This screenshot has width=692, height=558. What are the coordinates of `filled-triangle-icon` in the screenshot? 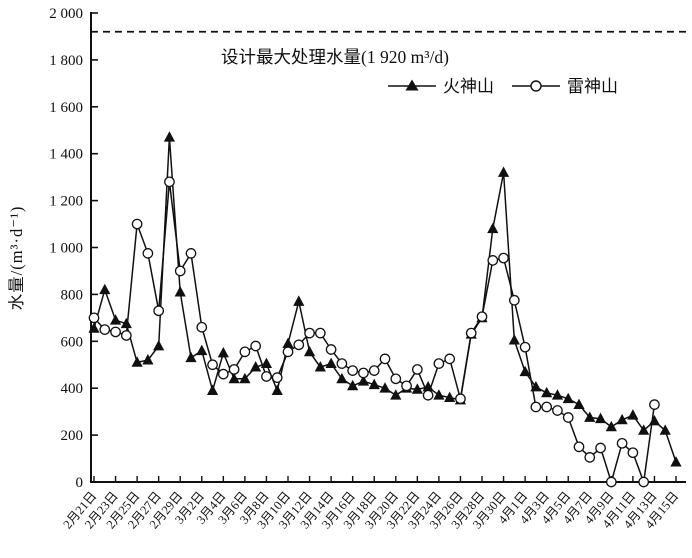 It's located at (412, 85).